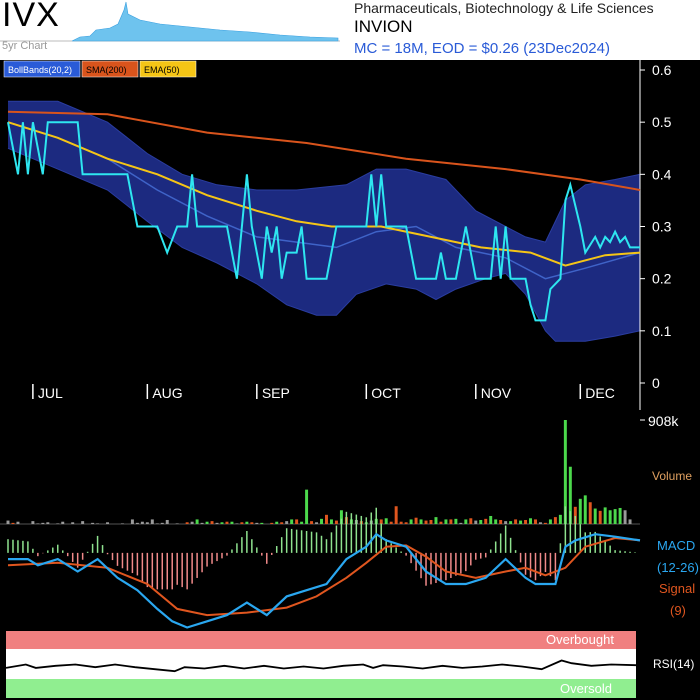  Describe the element at coordinates (580, 639) in the screenshot. I see `overbought-label: Overbought` at that location.